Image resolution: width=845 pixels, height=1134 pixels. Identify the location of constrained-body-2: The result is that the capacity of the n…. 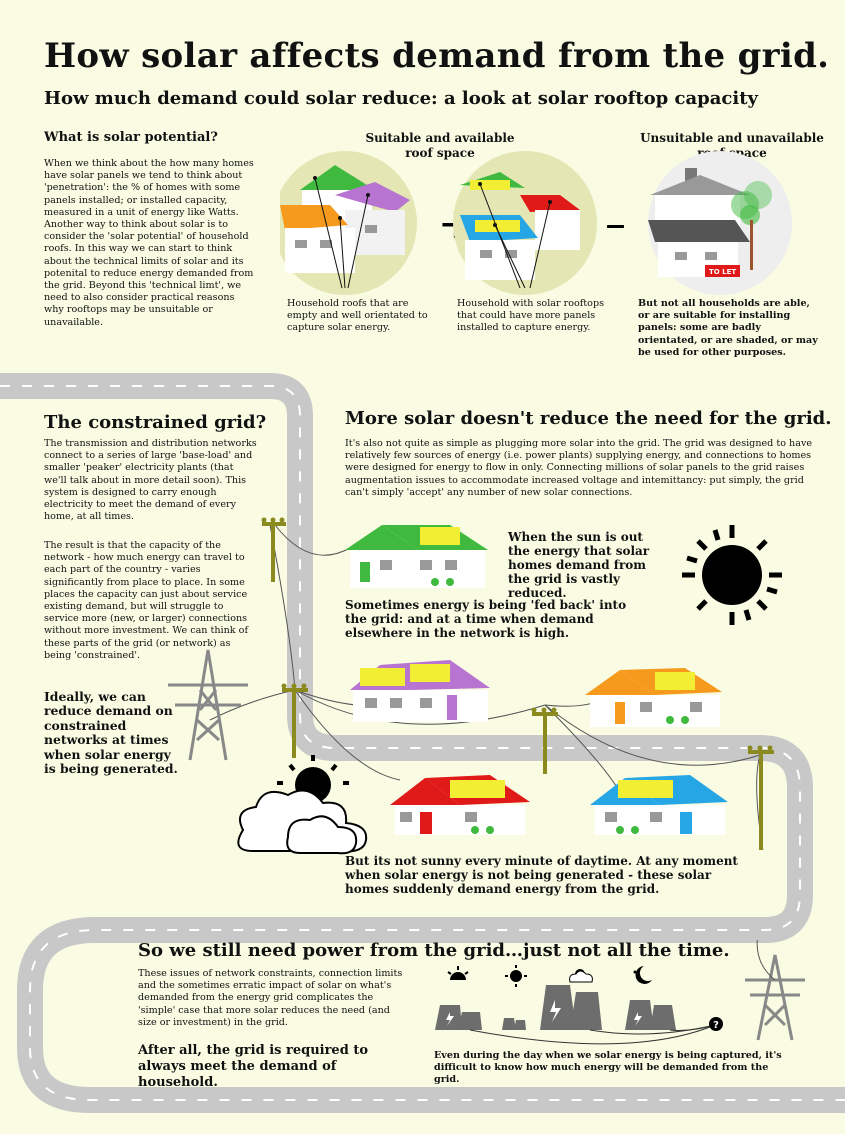
(146, 600).